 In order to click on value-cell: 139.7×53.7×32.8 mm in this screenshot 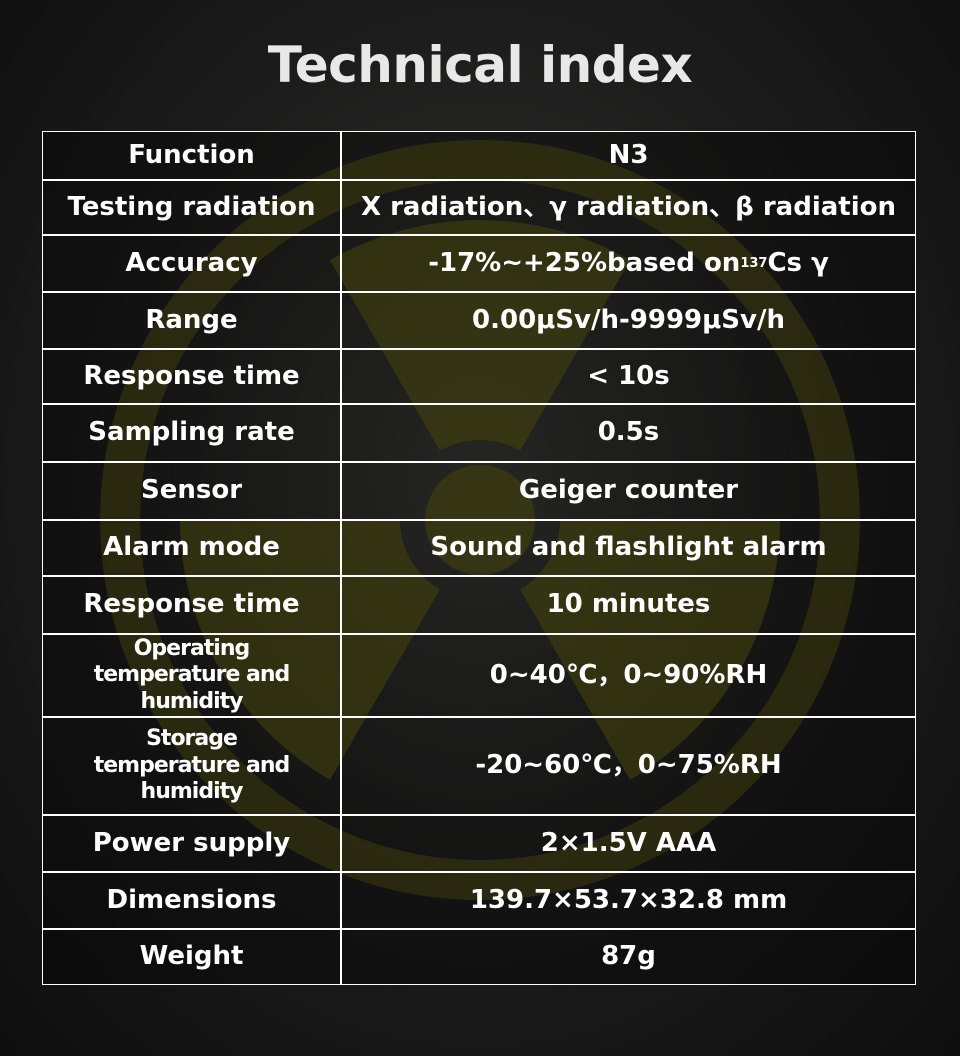, I will do `click(628, 900)`.